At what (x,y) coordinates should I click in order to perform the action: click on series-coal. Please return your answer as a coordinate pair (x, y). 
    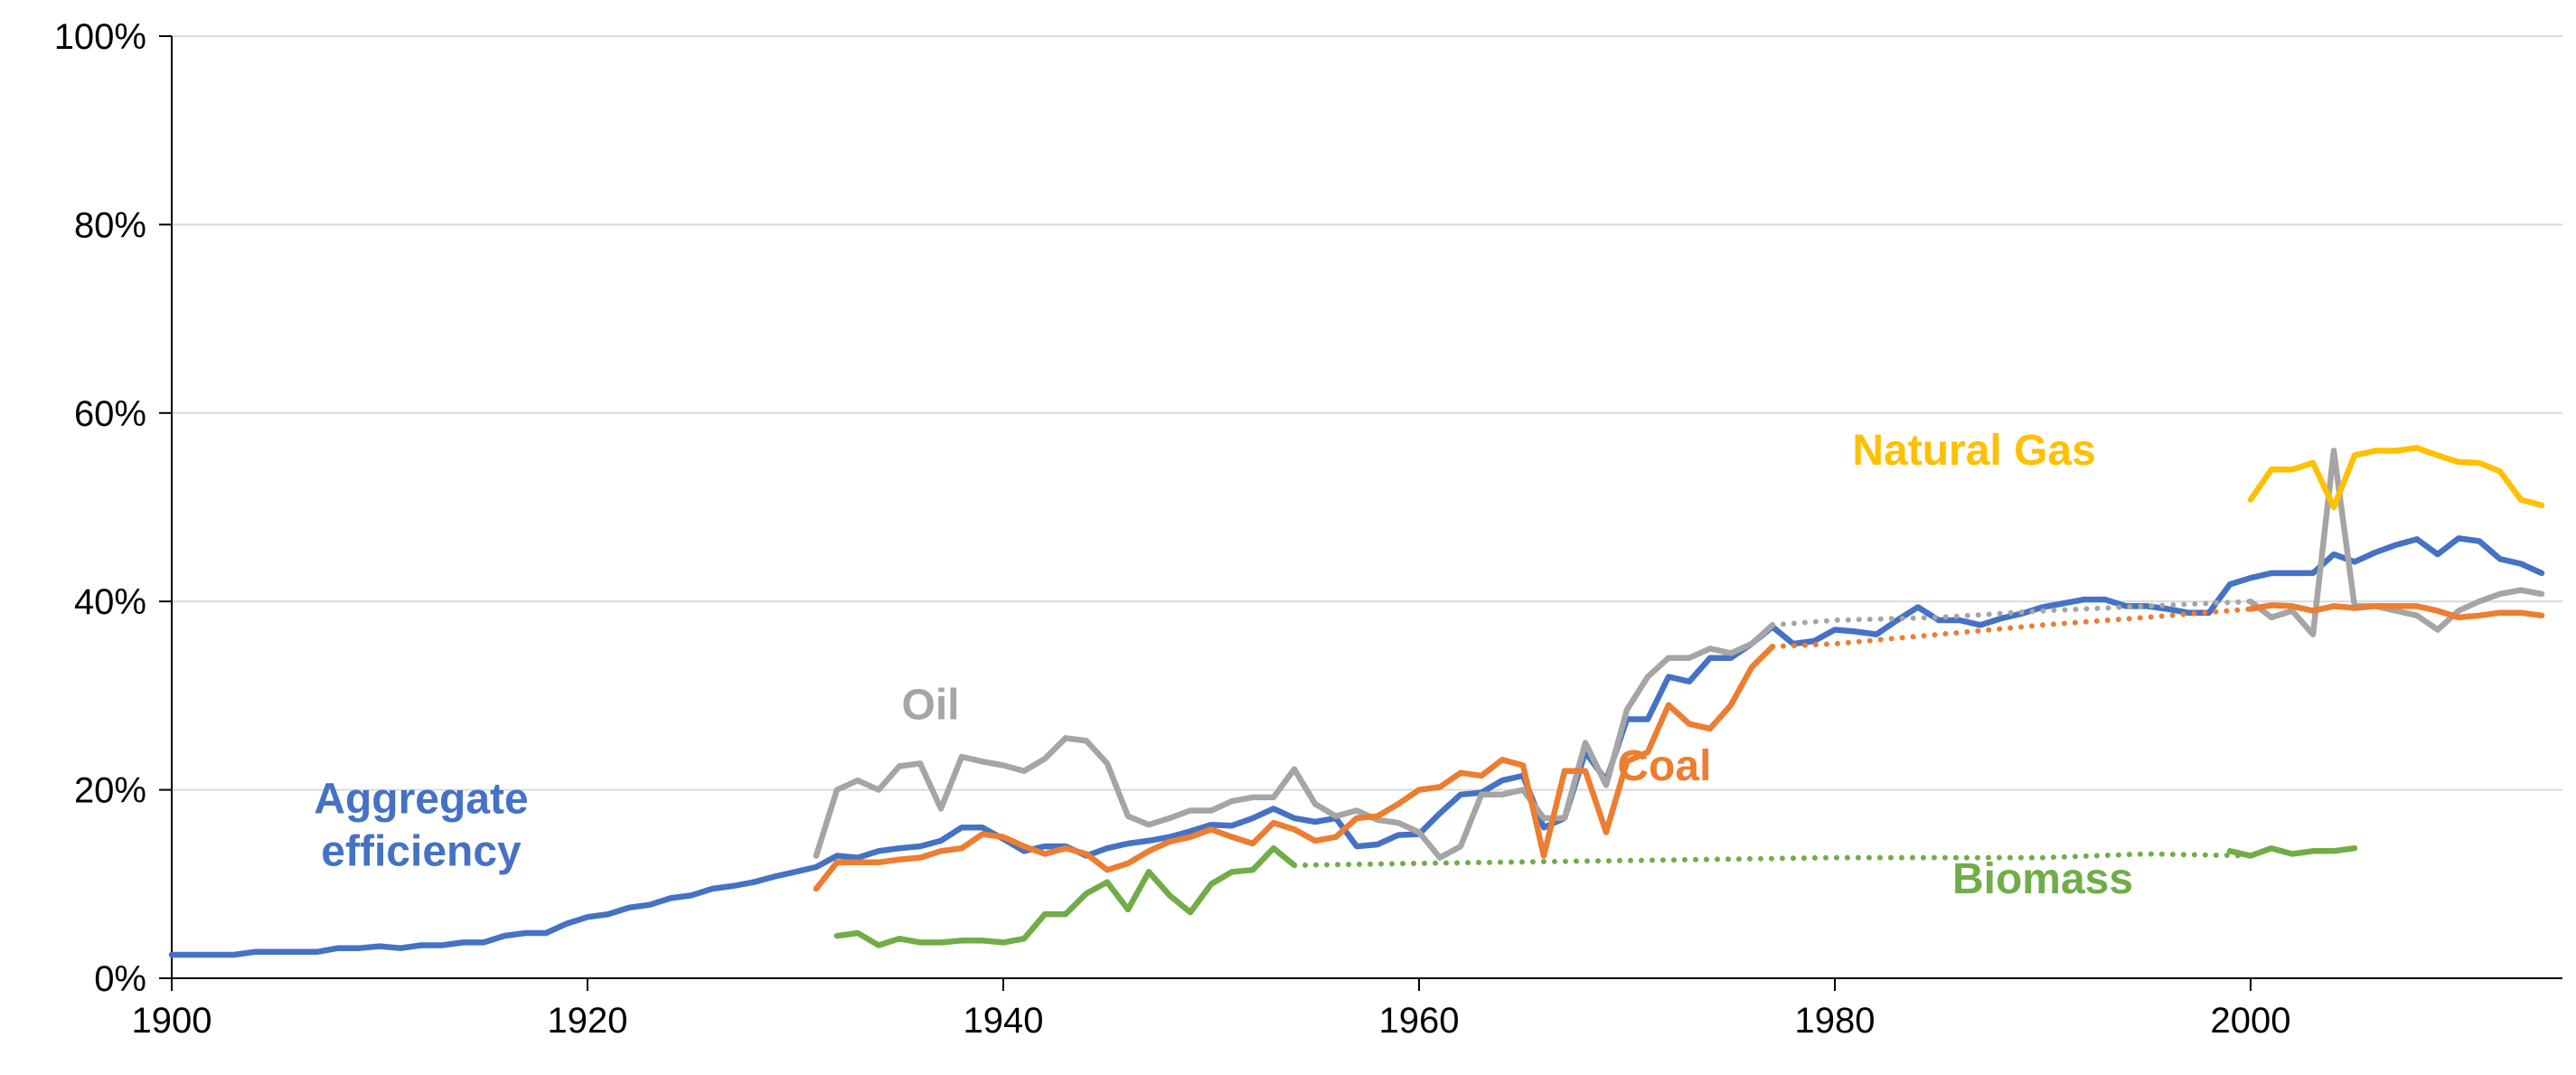
    Looking at the image, I should click on (1294, 768).